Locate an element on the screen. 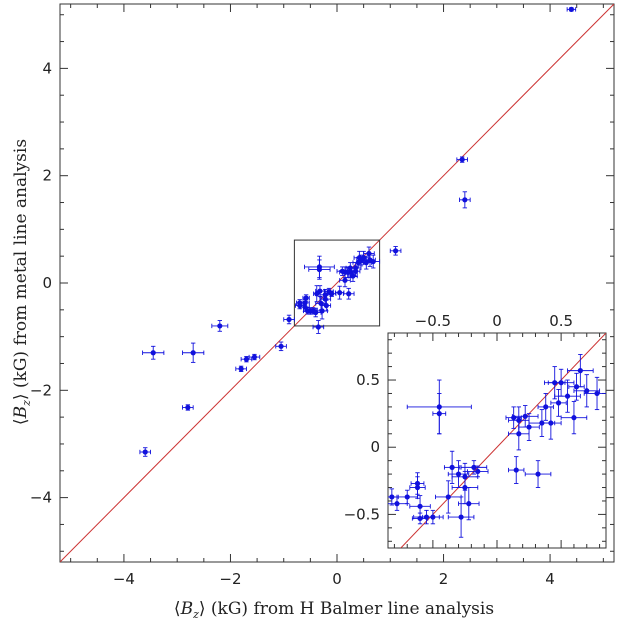 This screenshot has height=623, width=624. inset-frame is located at coordinates (497, 440).